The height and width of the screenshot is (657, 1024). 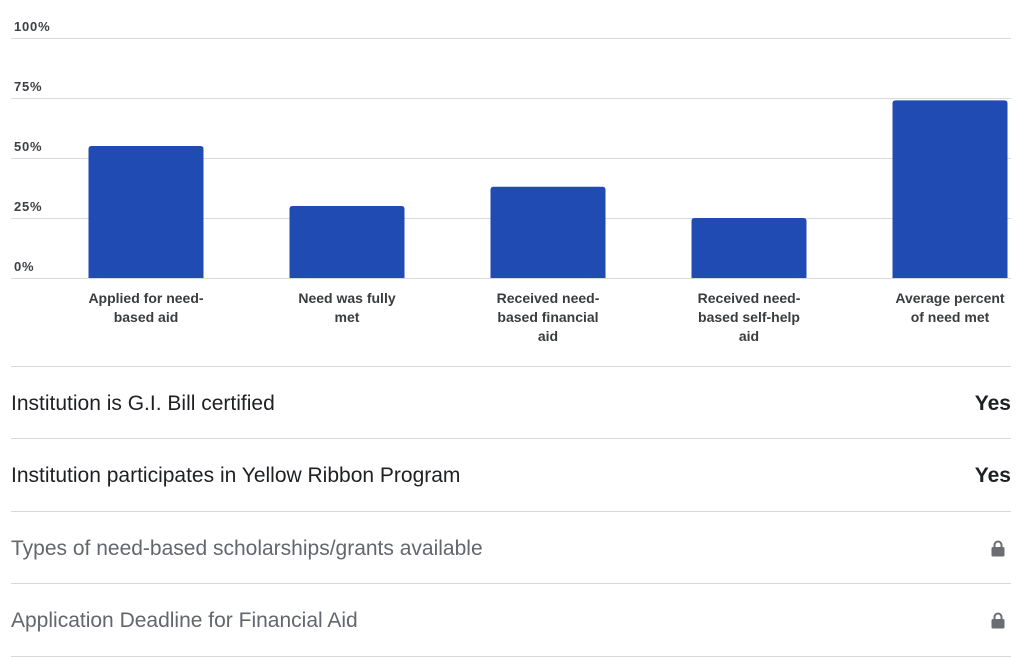 I want to click on x-category-label-line: Average percent, so click(x=950, y=298).